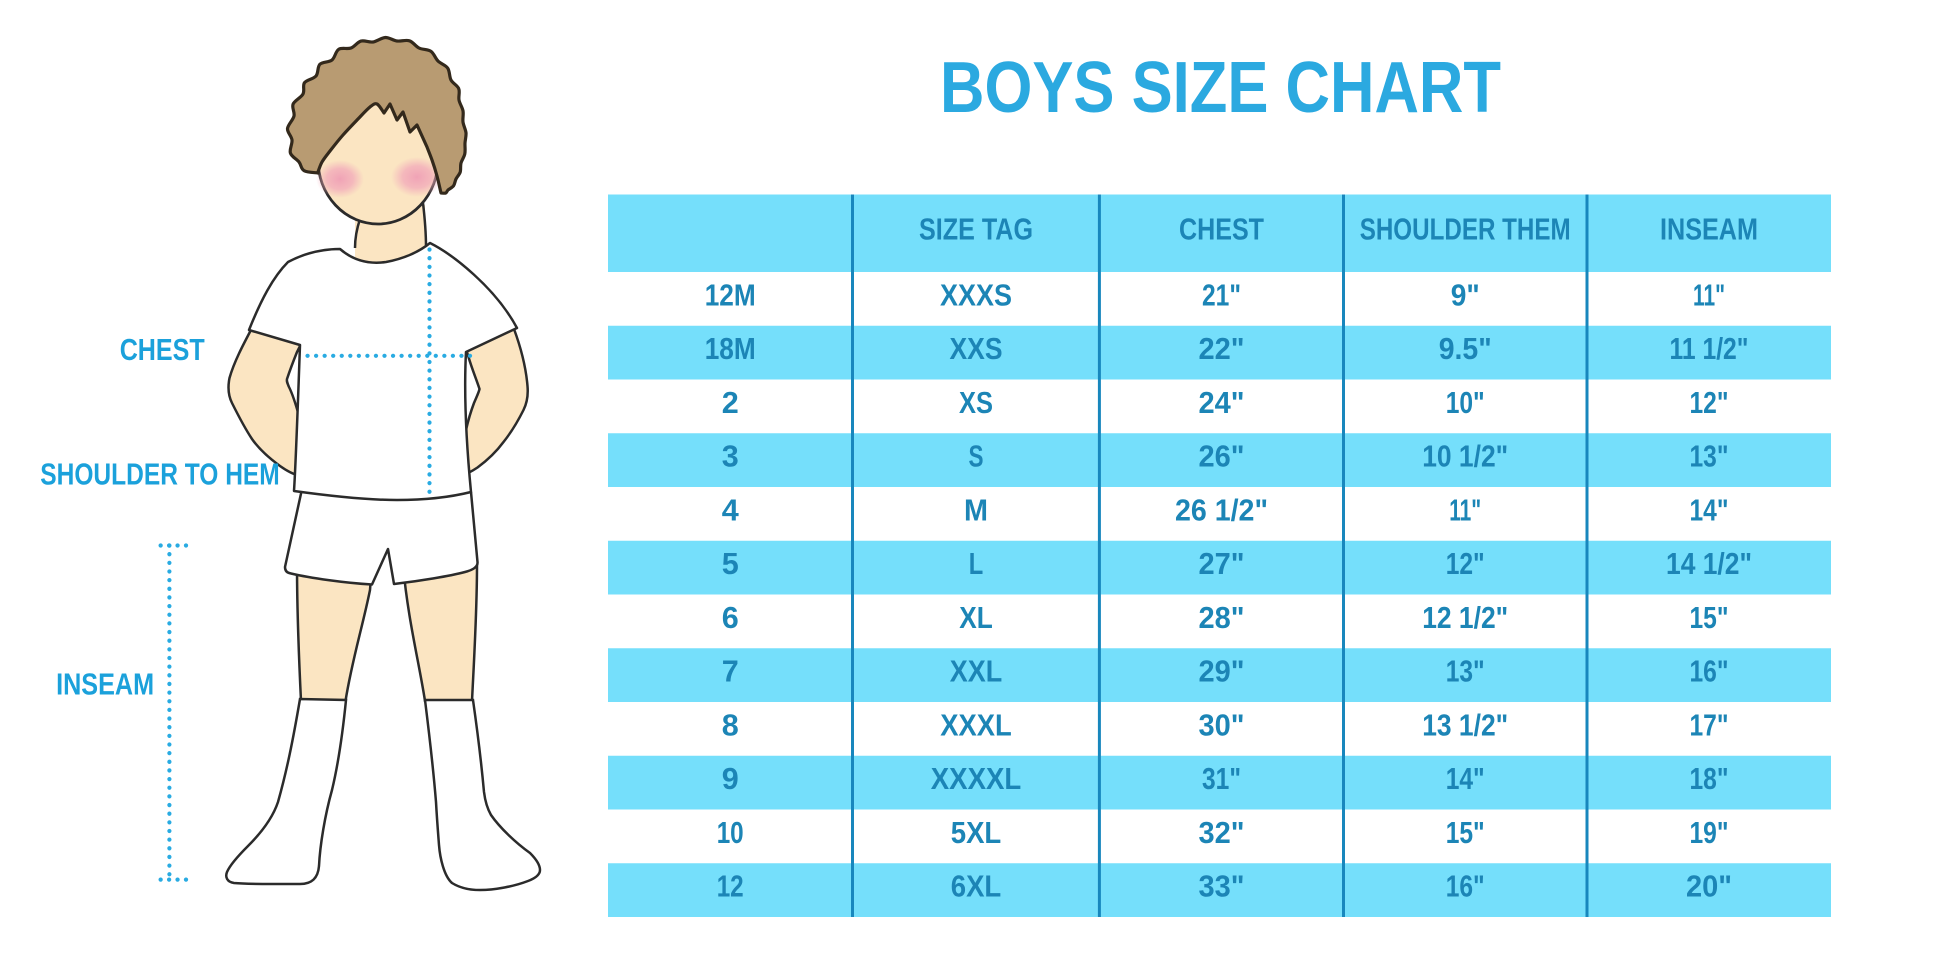 This screenshot has width=1946, height=978. What do you see at coordinates (976, 672) in the screenshot?
I see `svg-text: XXL` at bounding box center [976, 672].